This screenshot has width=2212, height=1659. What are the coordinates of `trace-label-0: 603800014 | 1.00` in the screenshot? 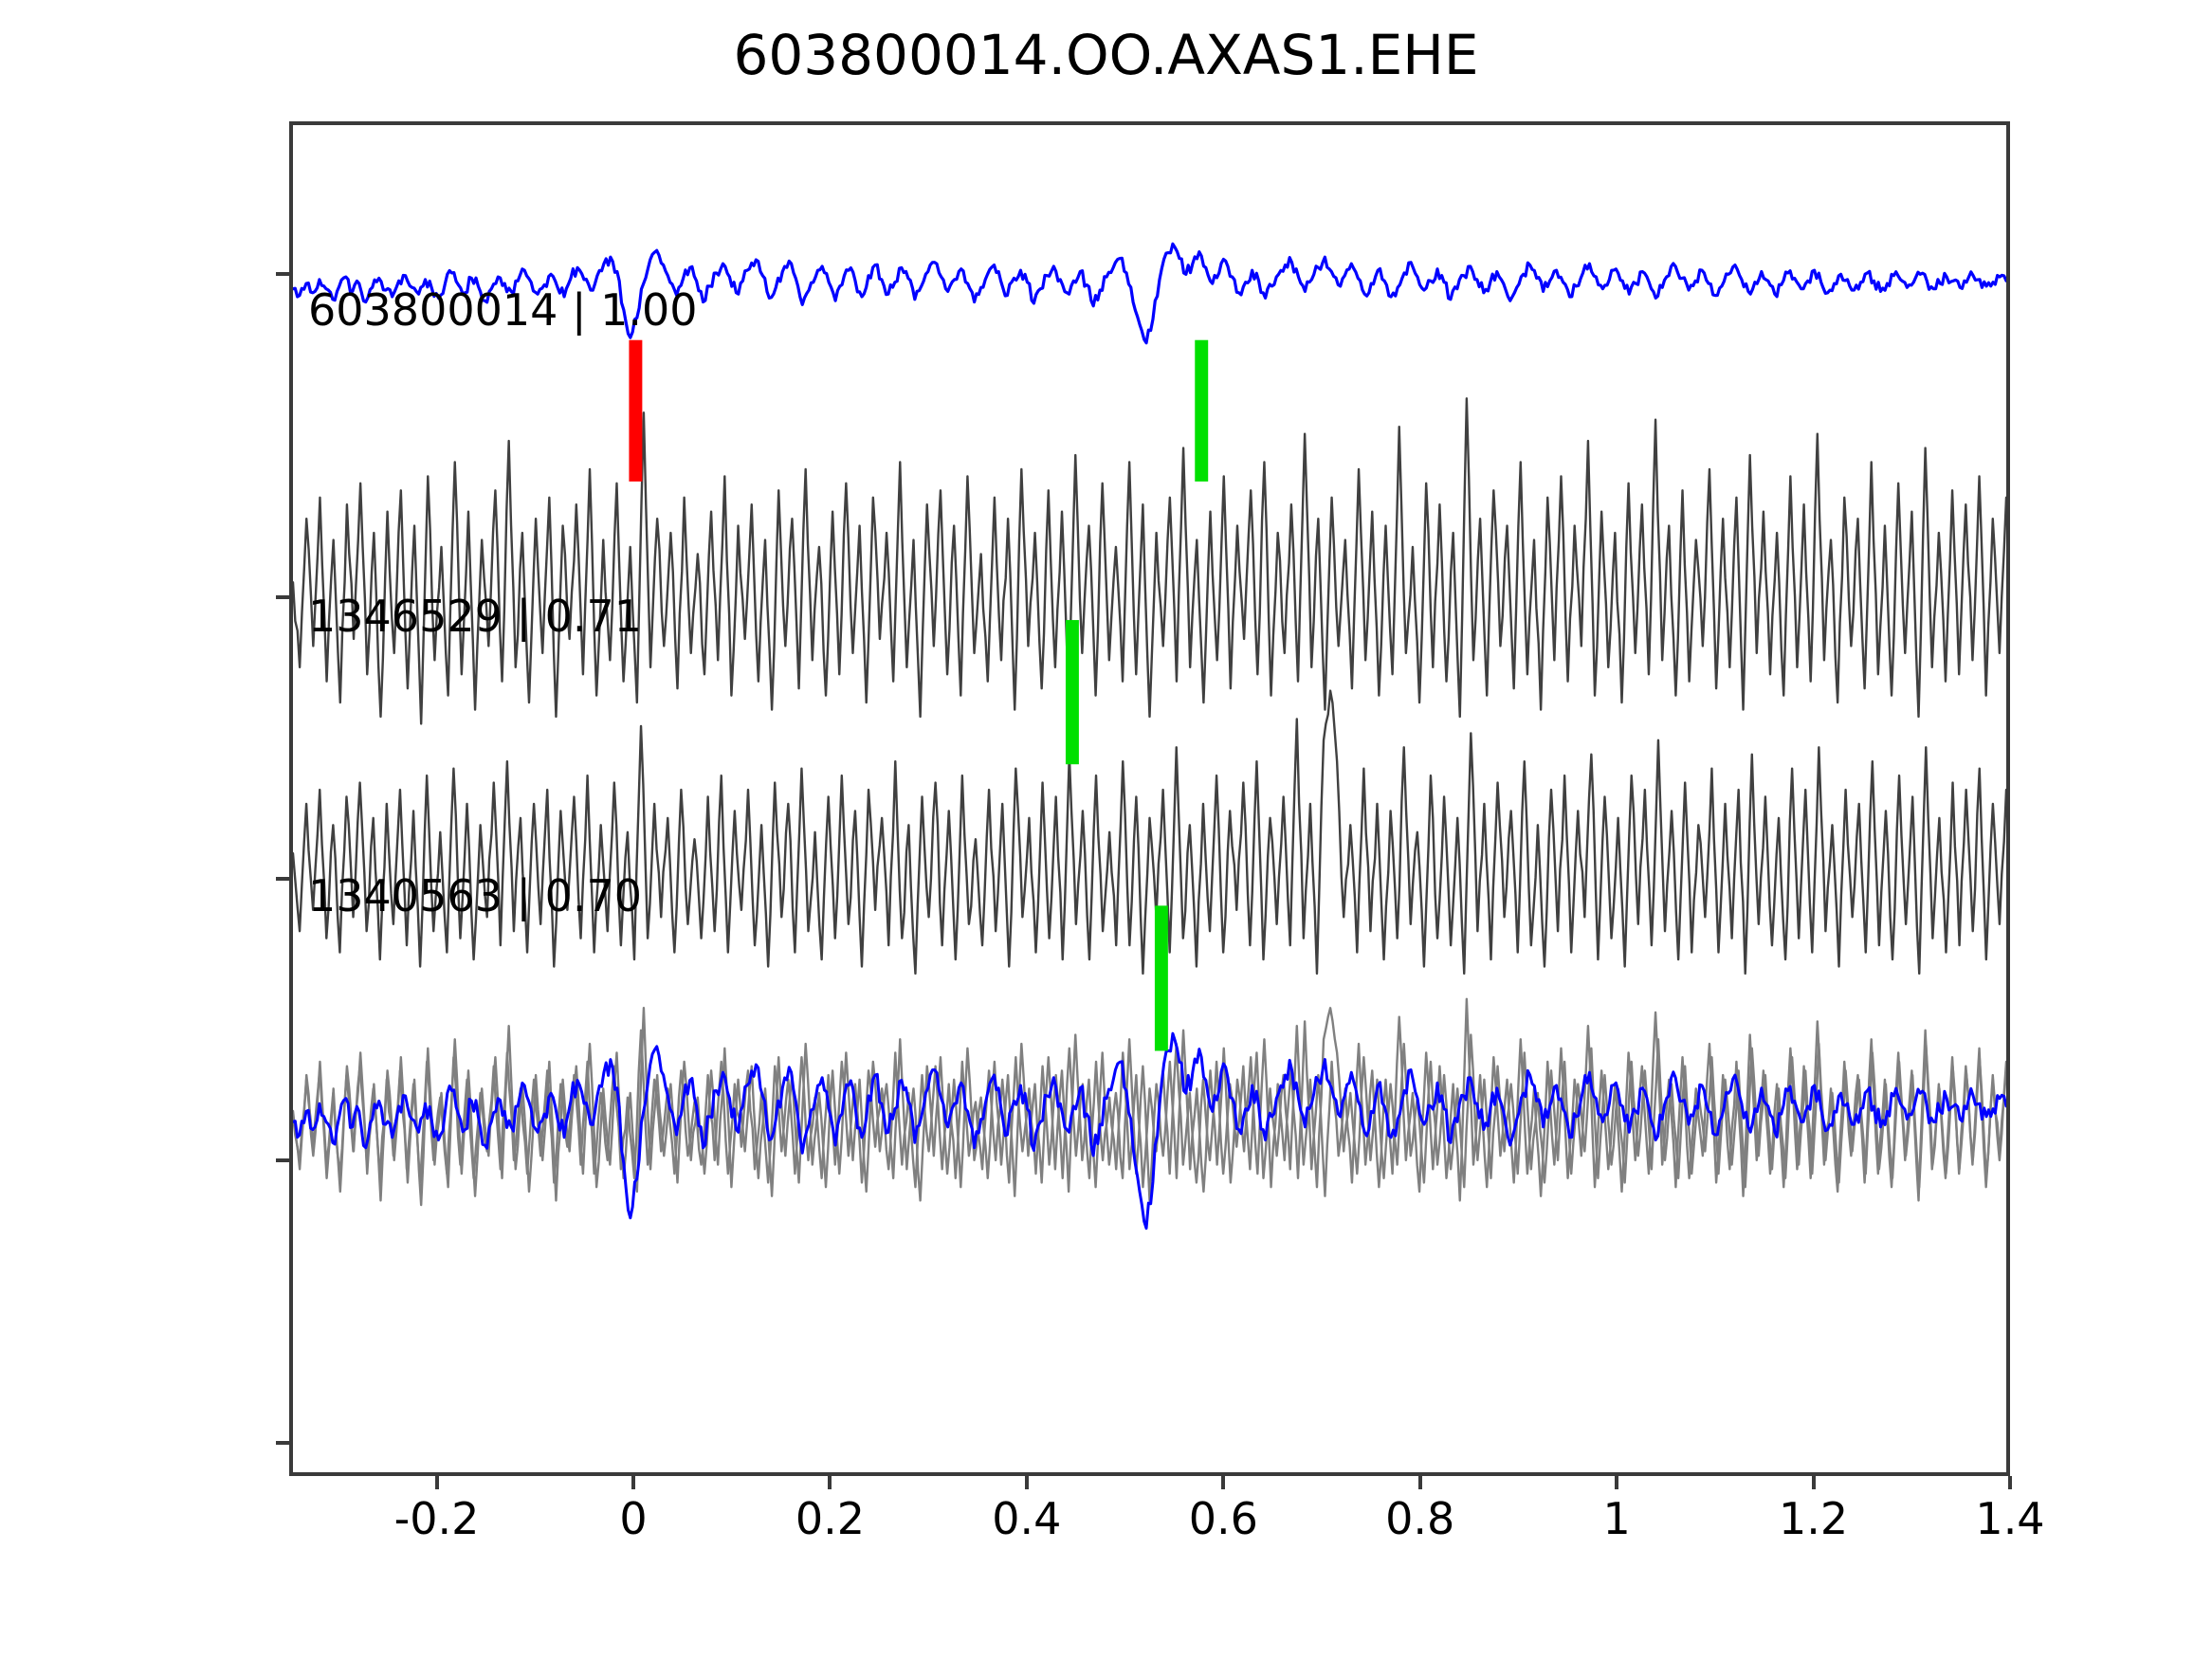 It's located at (503, 310).